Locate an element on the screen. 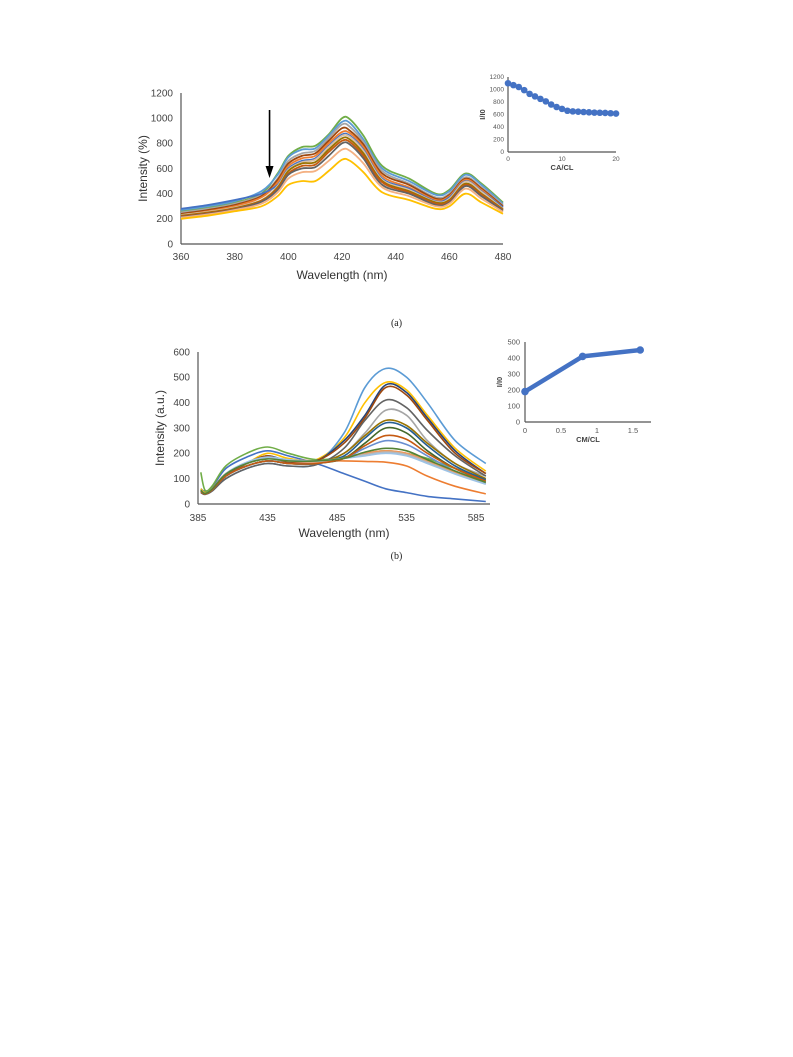 The height and width of the screenshot is (1057, 793). chart-b-y-tick-label: 0 is located at coordinates (187, 504).